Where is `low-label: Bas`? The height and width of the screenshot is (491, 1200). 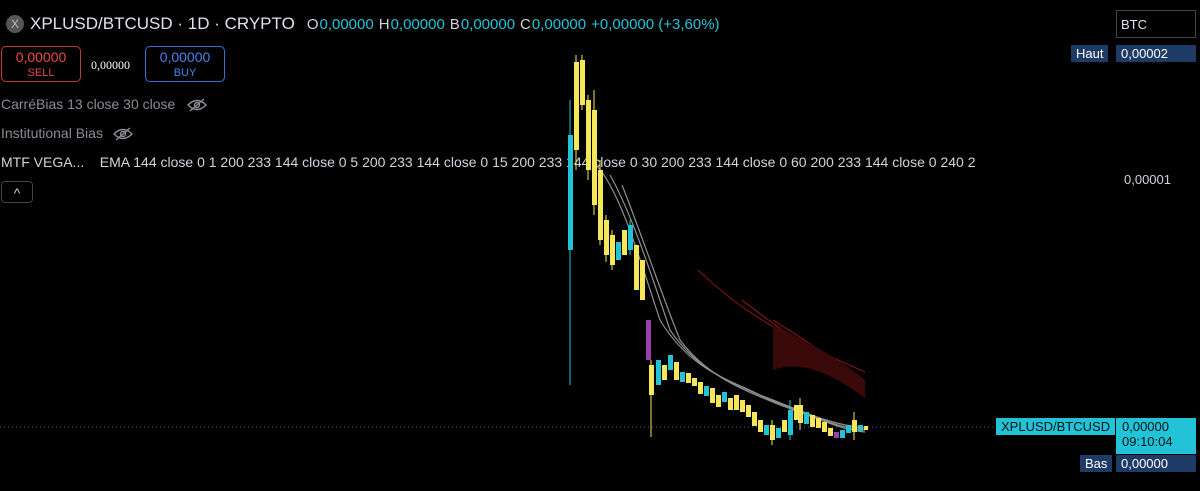
low-label: Bas is located at coordinates (1096, 463).